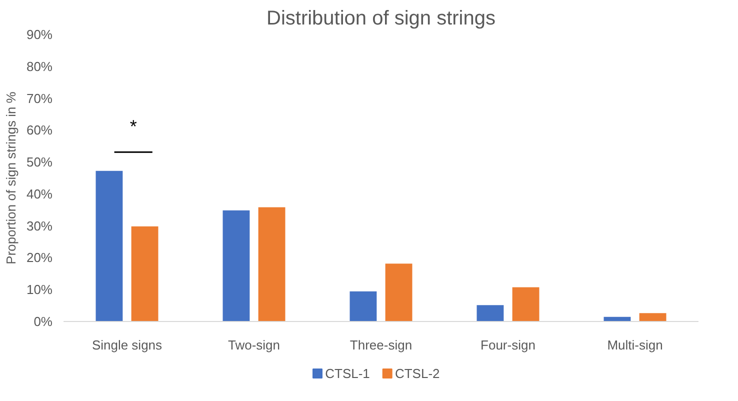 This screenshot has height=401, width=738. Describe the element at coordinates (39, 258) in the screenshot. I see `y-tick-label: 20%` at that location.